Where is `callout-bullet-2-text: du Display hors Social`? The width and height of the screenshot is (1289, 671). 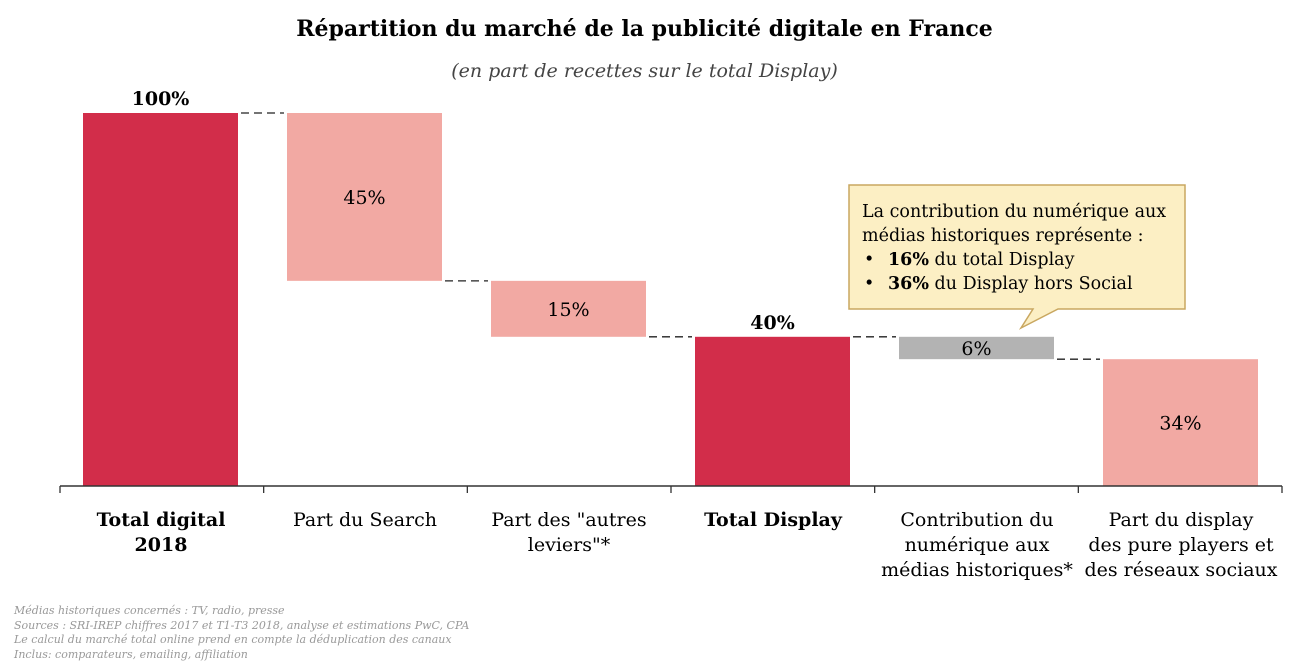
callout-bullet-2-text: du Display hors Social is located at coordinates (1030, 284).